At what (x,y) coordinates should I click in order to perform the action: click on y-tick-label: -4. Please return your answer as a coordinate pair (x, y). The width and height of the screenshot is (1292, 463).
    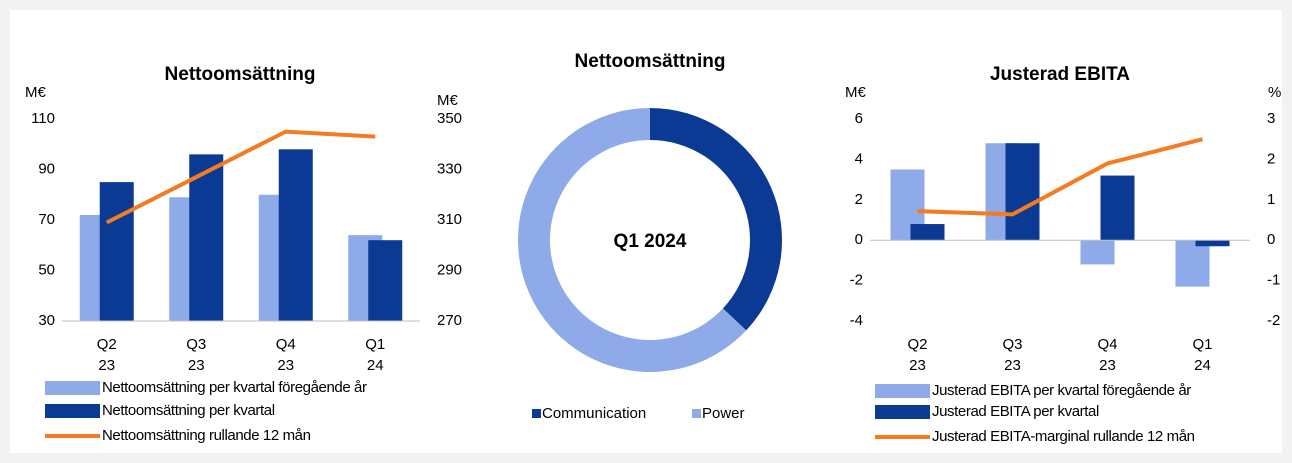
    Looking at the image, I should click on (856, 320).